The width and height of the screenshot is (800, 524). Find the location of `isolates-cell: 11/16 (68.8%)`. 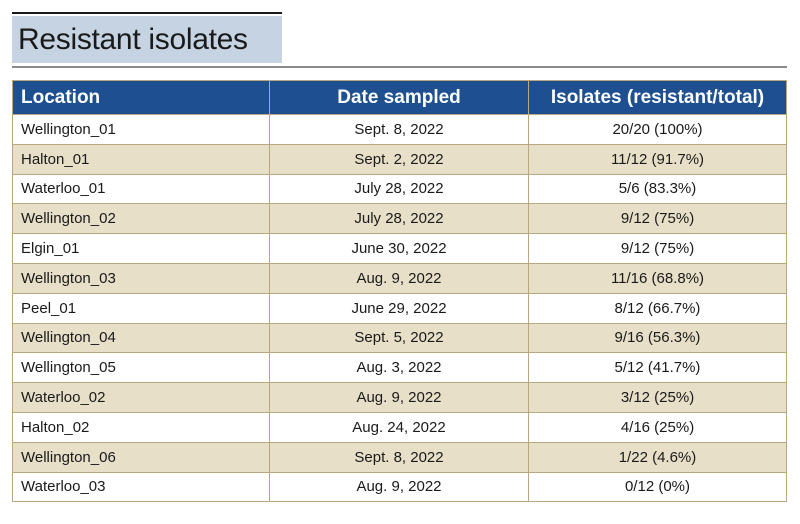

isolates-cell: 11/16 (68.8%) is located at coordinates (657, 278).